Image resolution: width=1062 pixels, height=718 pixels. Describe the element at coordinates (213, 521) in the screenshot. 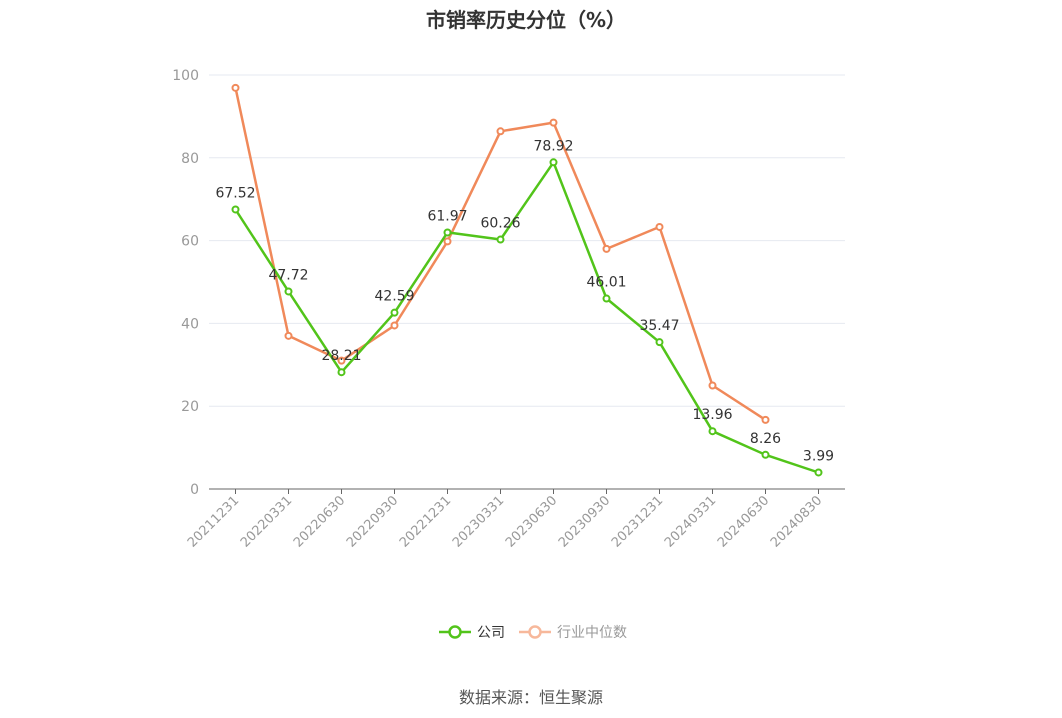

I see `x-tick-label: 20211231` at that location.